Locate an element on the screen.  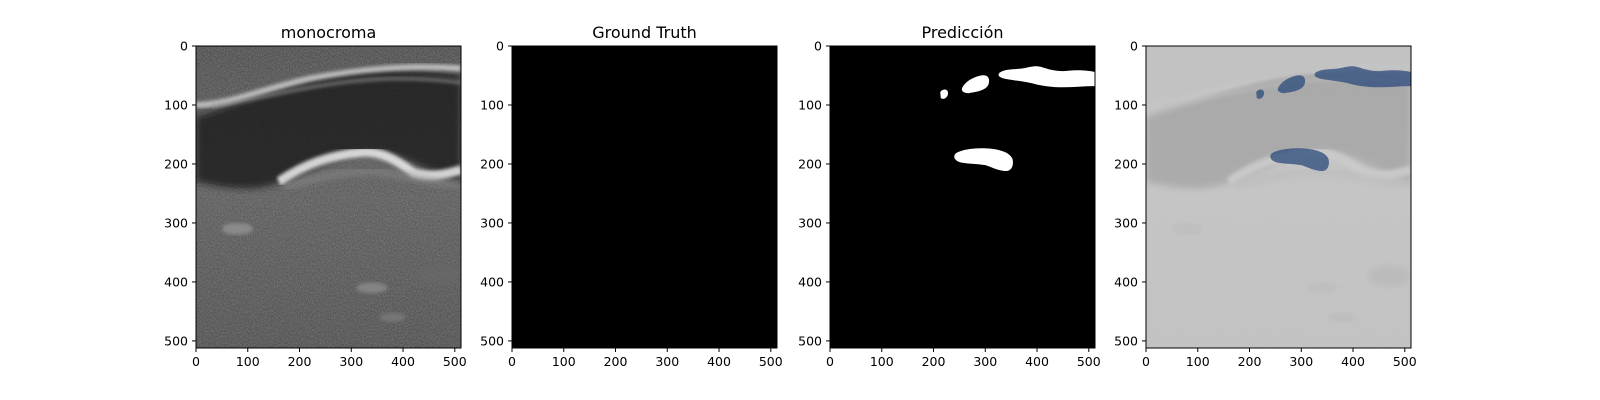
panel-image-prediccion is located at coordinates (962, 197).